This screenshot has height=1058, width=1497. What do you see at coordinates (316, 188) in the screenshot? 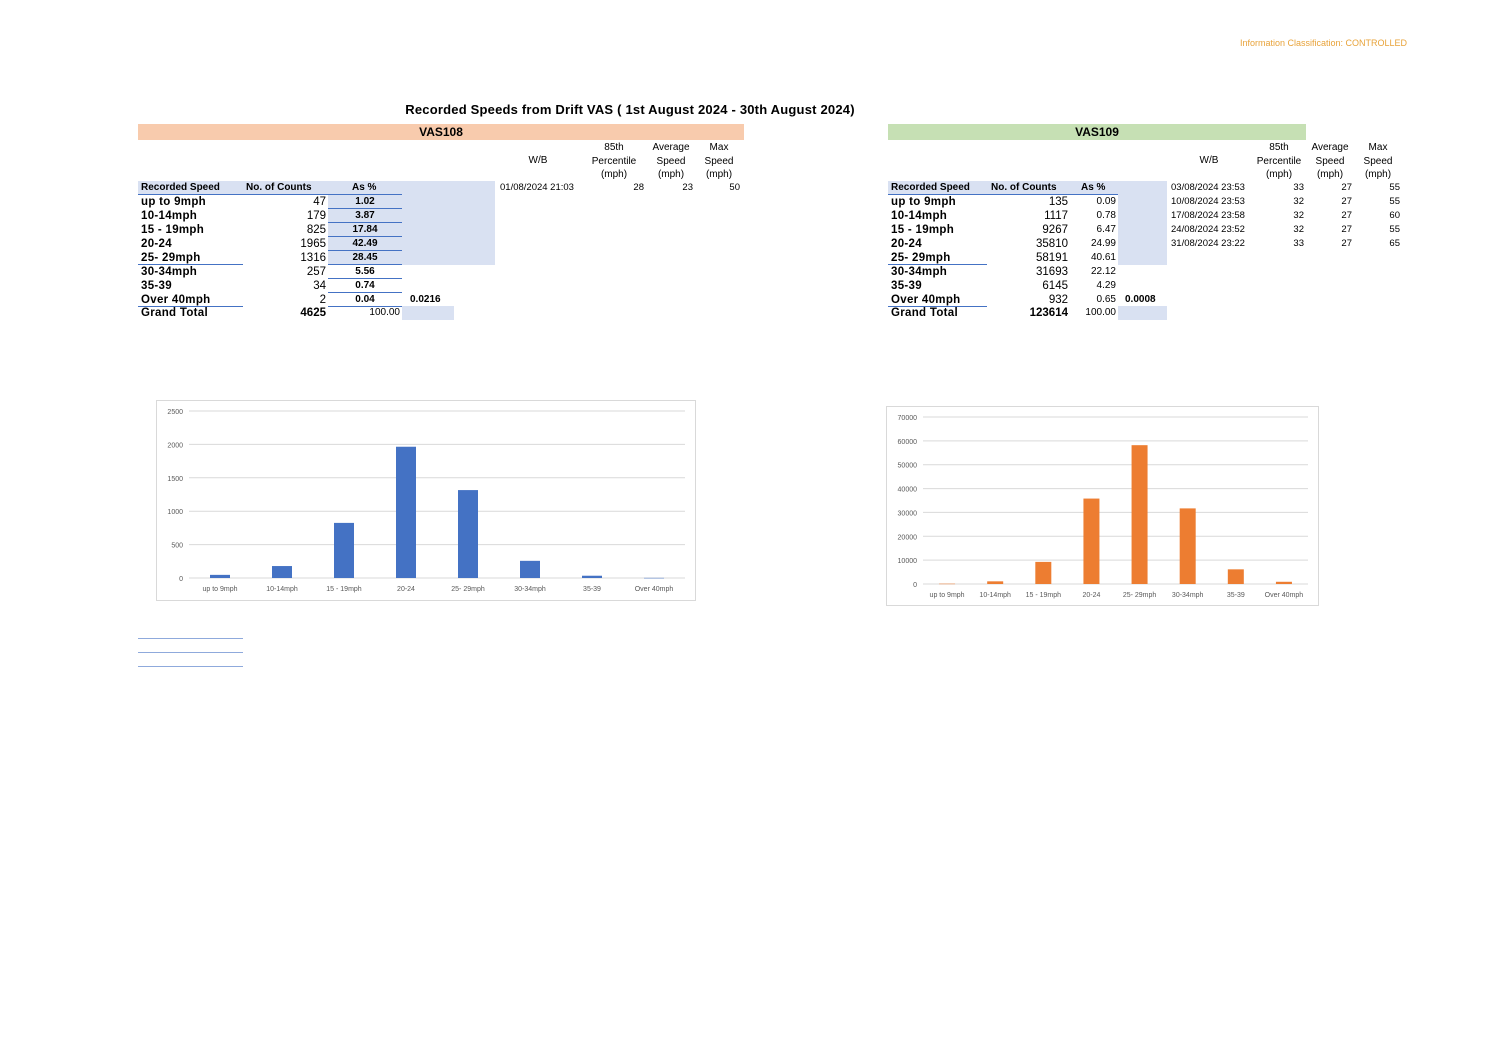
I see `left-header-shade` at bounding box center [316, 188].